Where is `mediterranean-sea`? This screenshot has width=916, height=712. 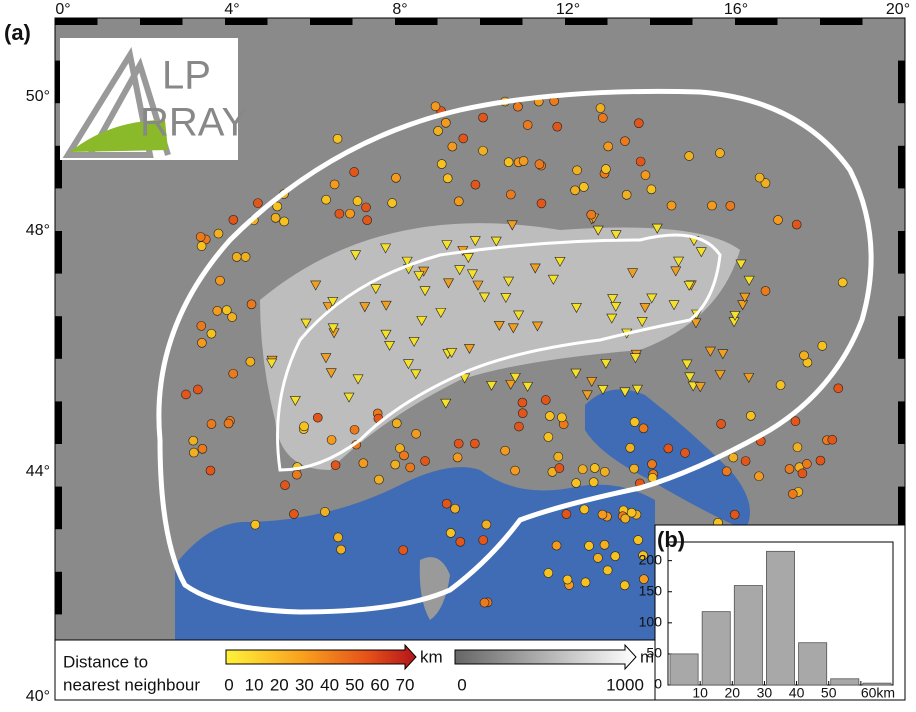
mediterranean-sea is located at coordinates (415, 553).